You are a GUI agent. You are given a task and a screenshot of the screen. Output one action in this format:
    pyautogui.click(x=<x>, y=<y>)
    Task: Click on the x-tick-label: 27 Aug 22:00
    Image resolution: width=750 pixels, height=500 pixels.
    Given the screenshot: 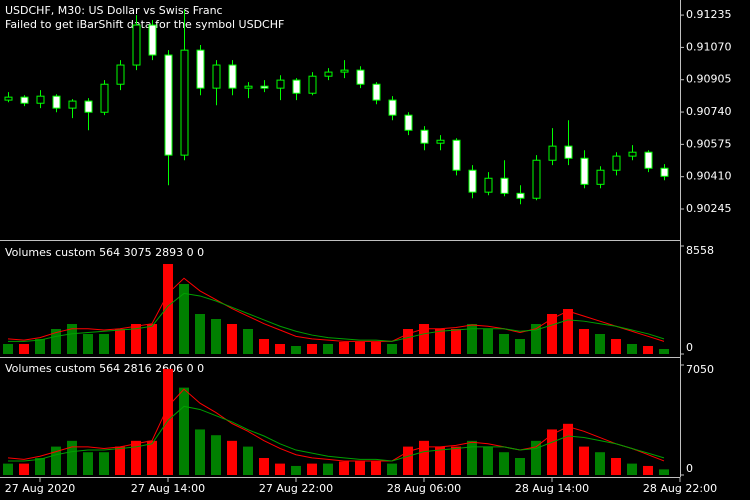 What is the action you would take?
    pyautogui.click(x=296, y=488)
    